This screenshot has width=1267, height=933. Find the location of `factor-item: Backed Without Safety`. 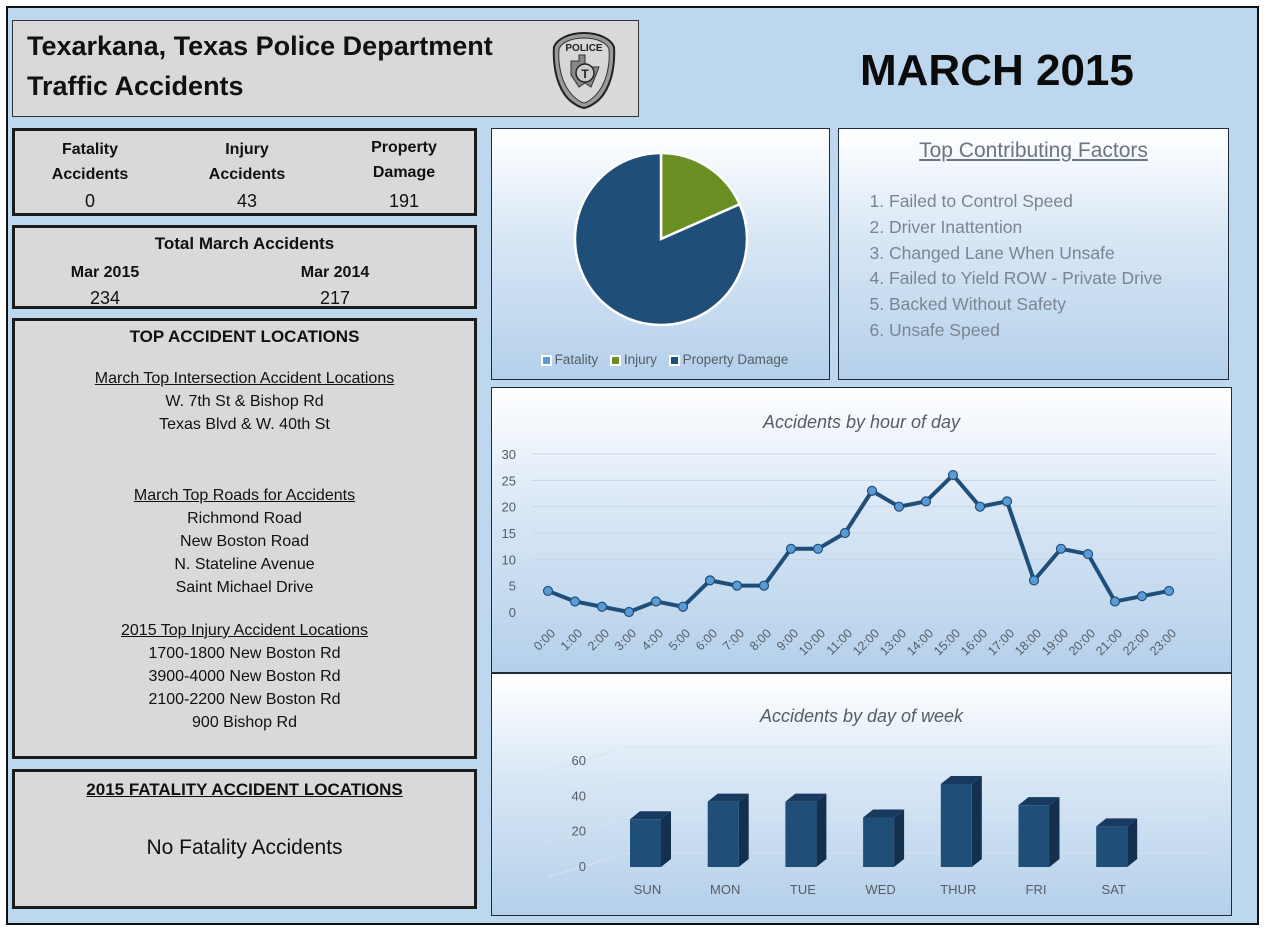

factor-item: Backed Without Safety is located at coordinates (1025, 305).